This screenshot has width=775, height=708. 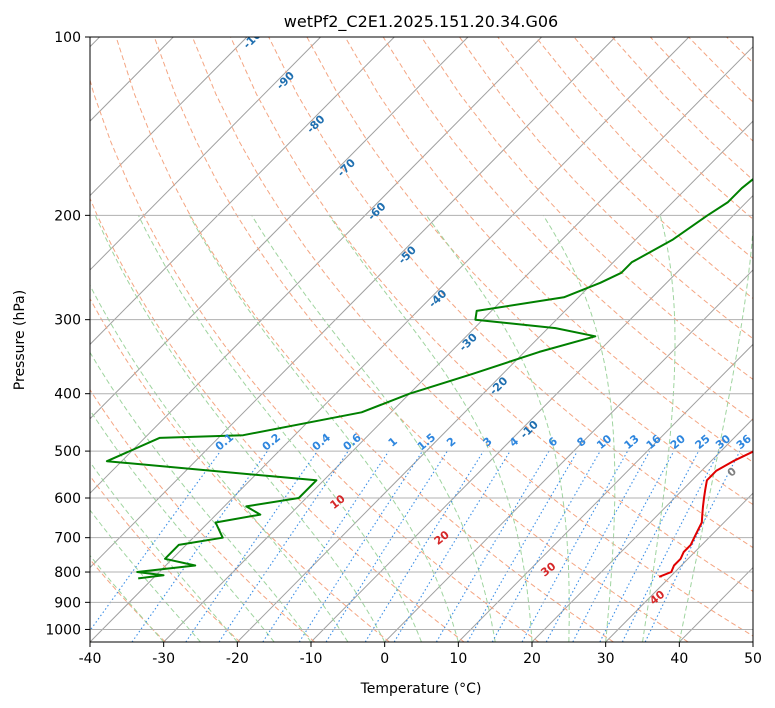 What do you see at coordinates (316, 123) in the screenshot?
I see `isotherm-label-2: -80` at bounding box center [316, 123].